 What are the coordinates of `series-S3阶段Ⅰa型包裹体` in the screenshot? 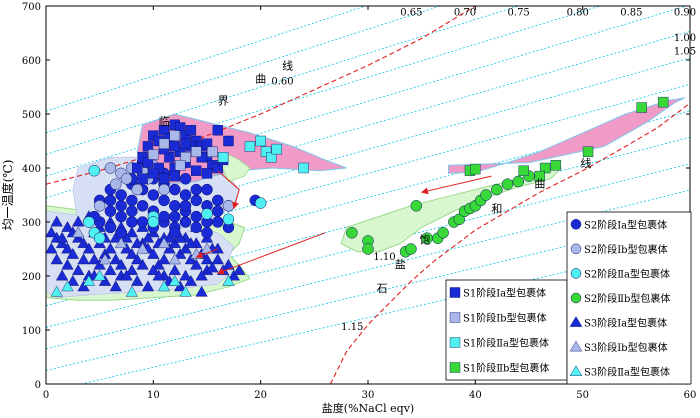 It's located at (146, 253).